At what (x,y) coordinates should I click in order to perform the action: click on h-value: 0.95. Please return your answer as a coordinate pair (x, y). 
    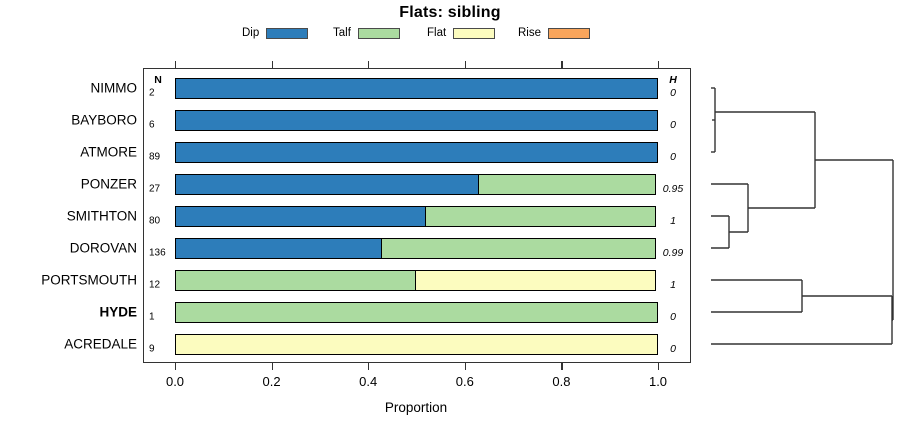
    Looking at the image, I should click on (673, 189).